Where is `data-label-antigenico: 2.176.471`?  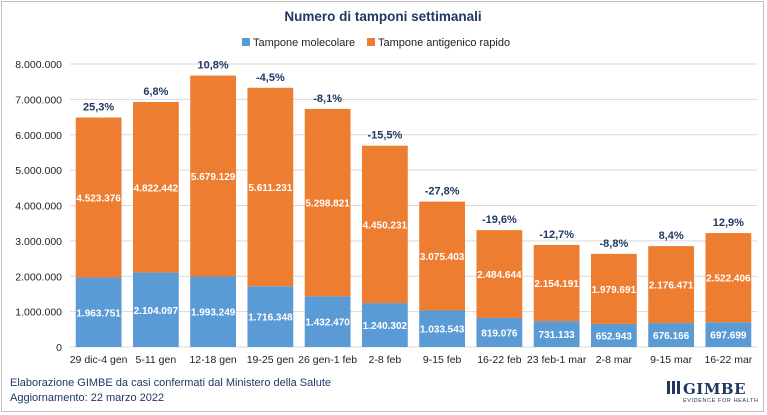 data-label-antigenico: 2.176.471 is located at coordinates (671, 286).